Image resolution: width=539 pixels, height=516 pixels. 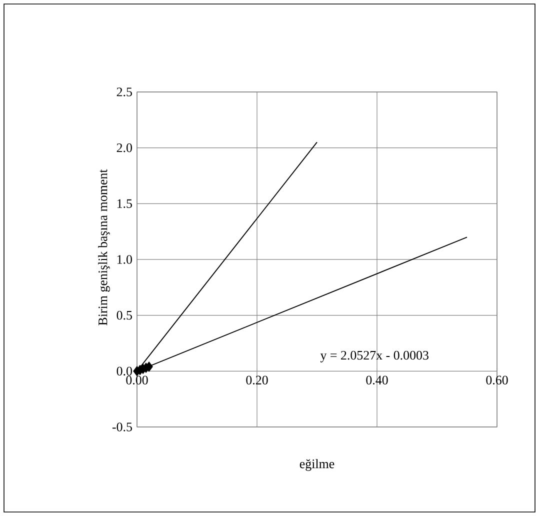 I want to click on y-tick-label: 2.5, so click(x=124, y=92).